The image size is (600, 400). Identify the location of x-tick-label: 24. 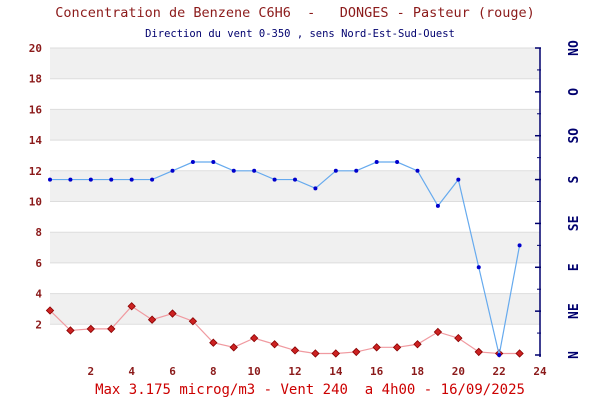
(540, 371).